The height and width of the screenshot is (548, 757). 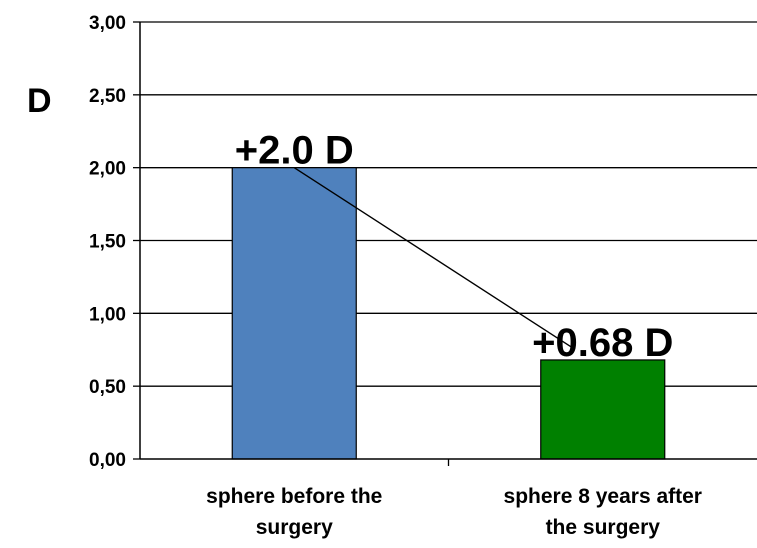 What do you see at coordinates (294, 496) in the screenshot?
I see `category-label: sphere before the` at bounding box center [294, 496].